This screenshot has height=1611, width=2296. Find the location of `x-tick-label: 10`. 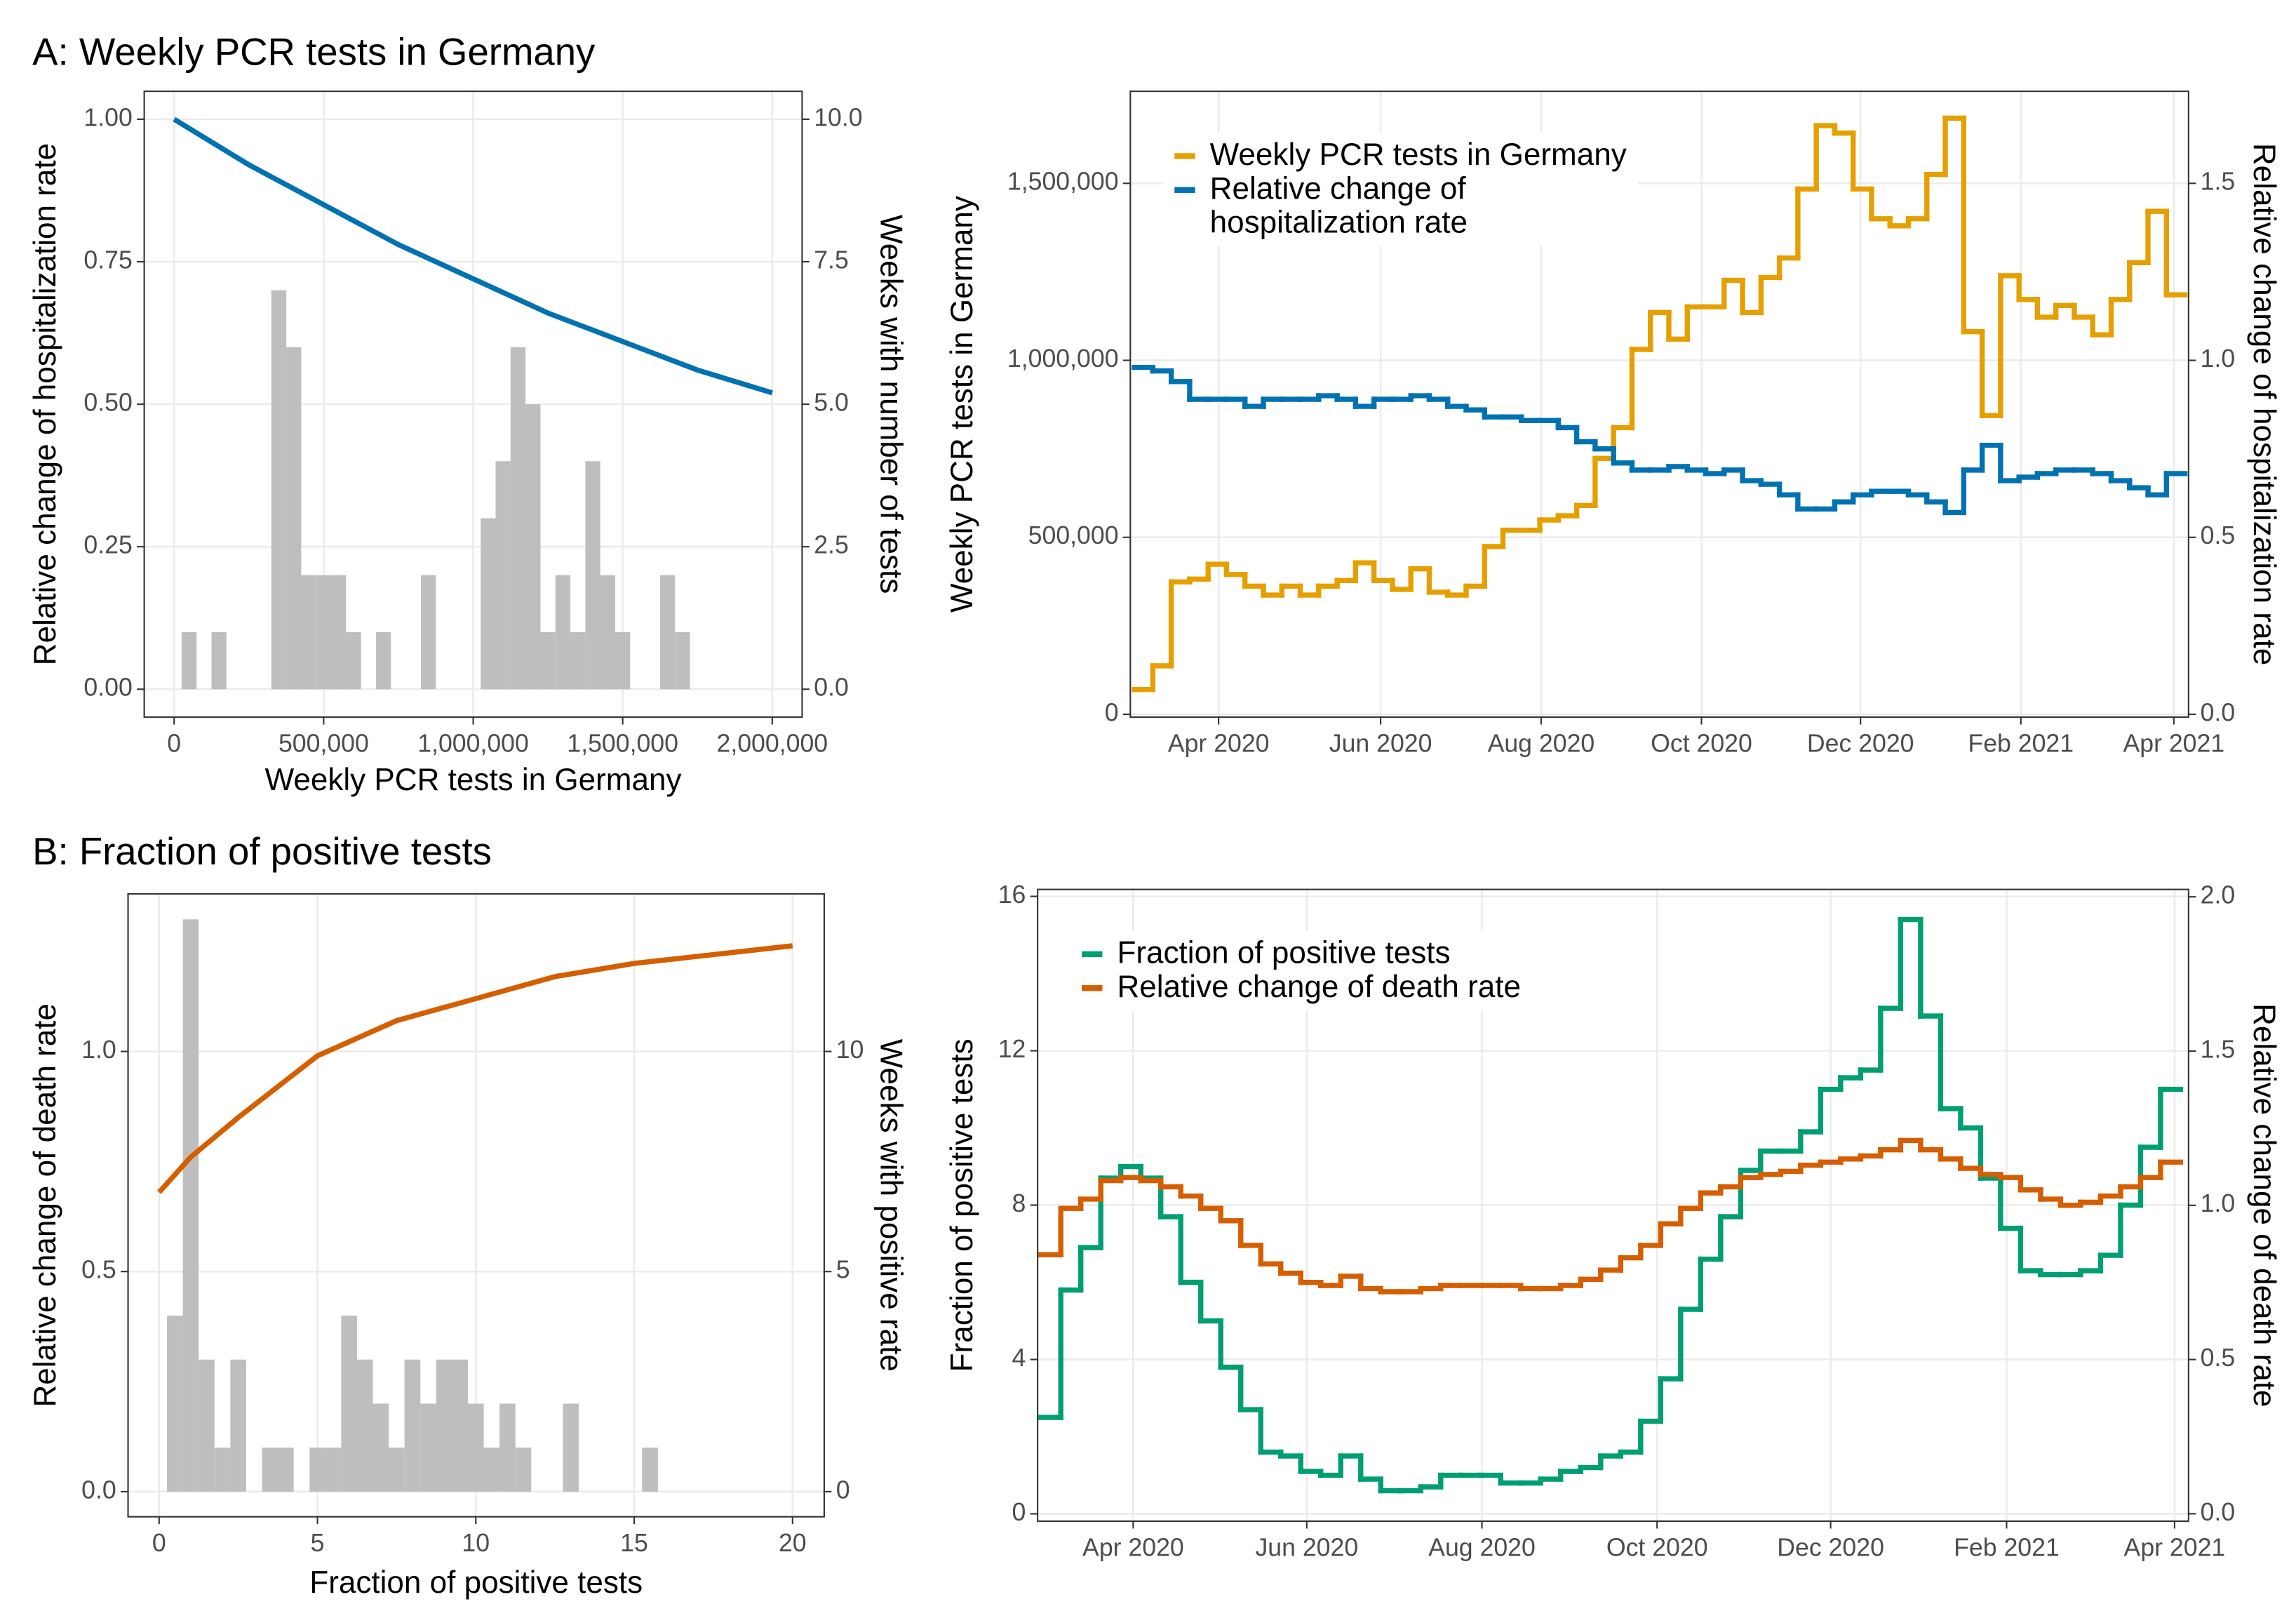

x-tick-label: 10 is located at coordinates (476, 1543).